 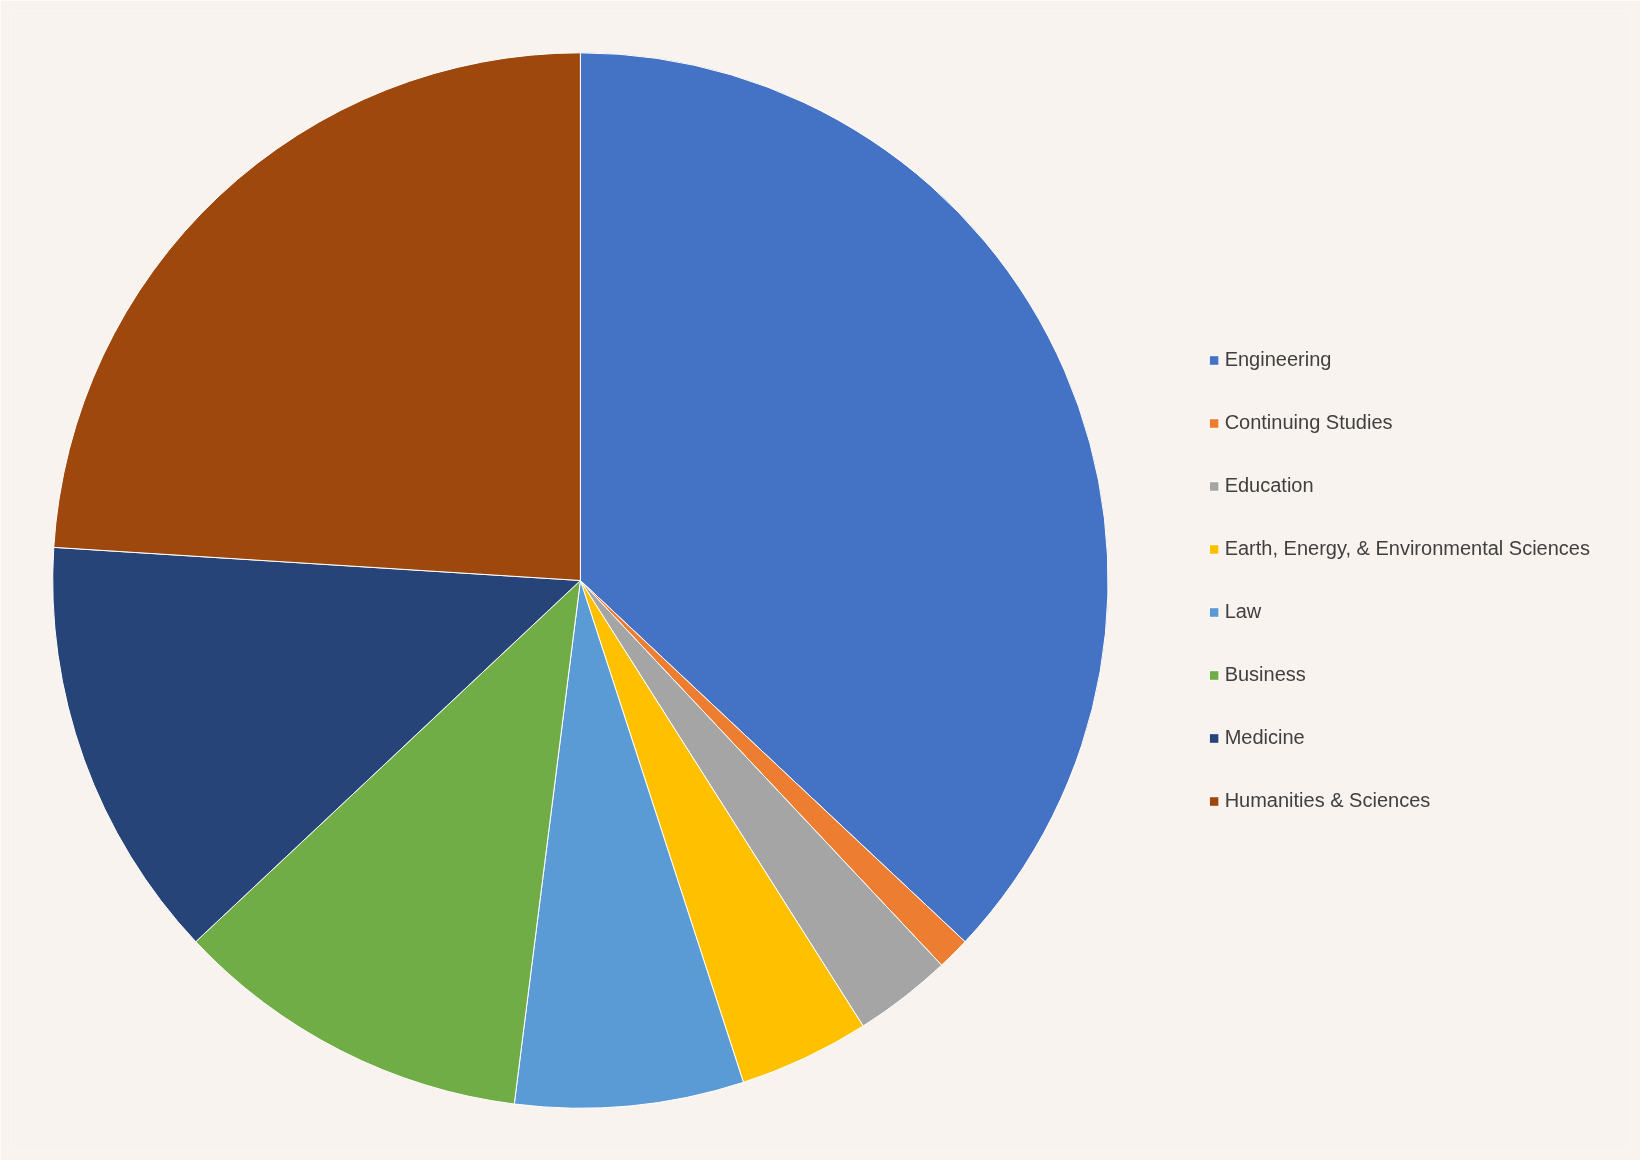 I want to click on legend-label: Medicine, so click(x=1264, y=737).